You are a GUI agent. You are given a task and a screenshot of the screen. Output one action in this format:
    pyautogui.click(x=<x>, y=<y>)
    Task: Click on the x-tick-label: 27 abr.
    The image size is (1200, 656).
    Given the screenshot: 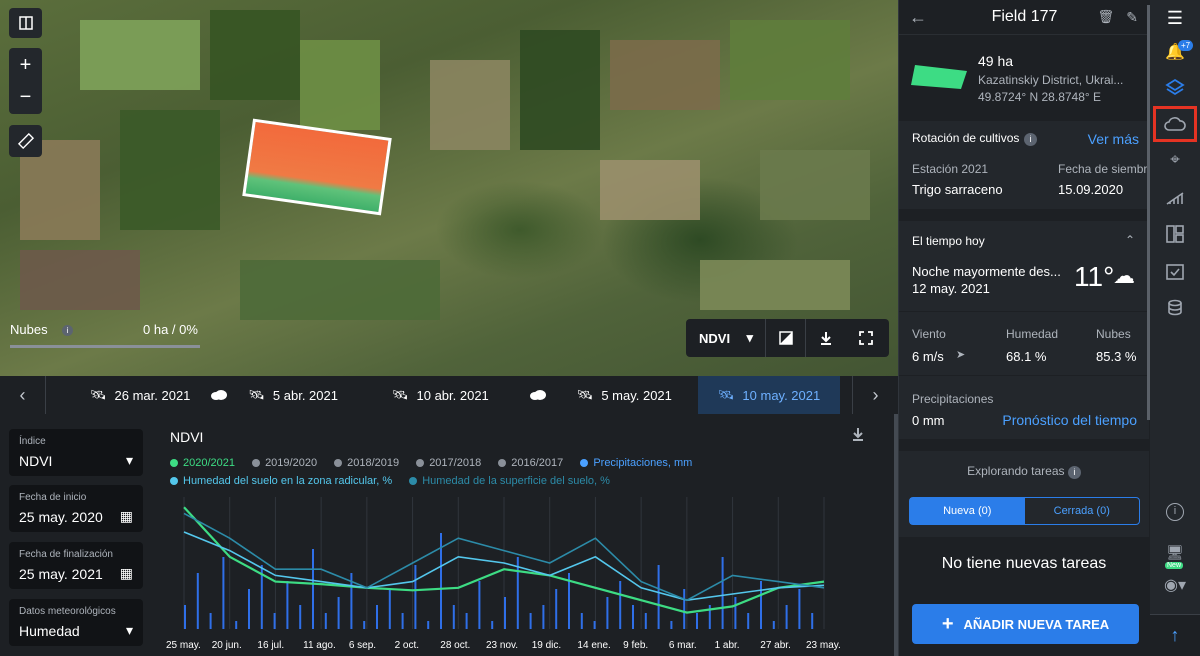 What is the action you would take?
    pyautogui.click(x=775, y=645)
    